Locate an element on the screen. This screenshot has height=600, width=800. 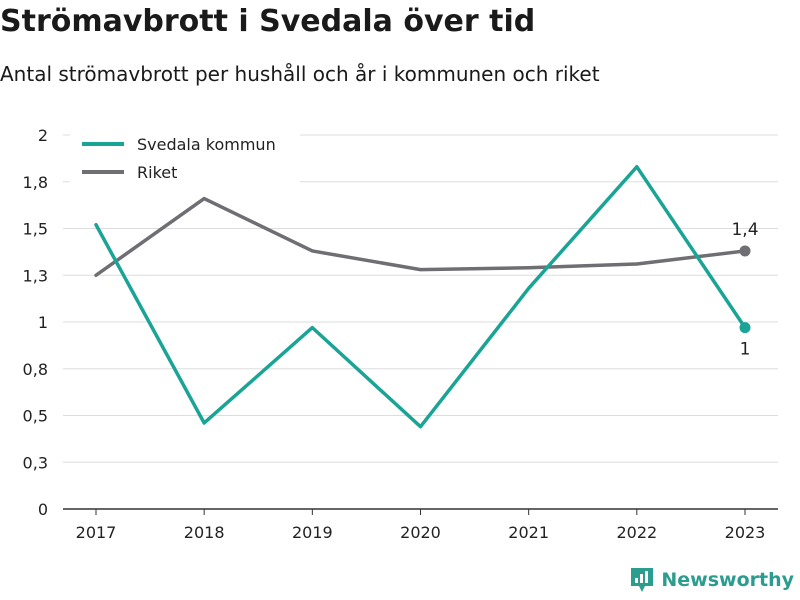
x-tick-label: 2020 is located at coordinates (420, 532).